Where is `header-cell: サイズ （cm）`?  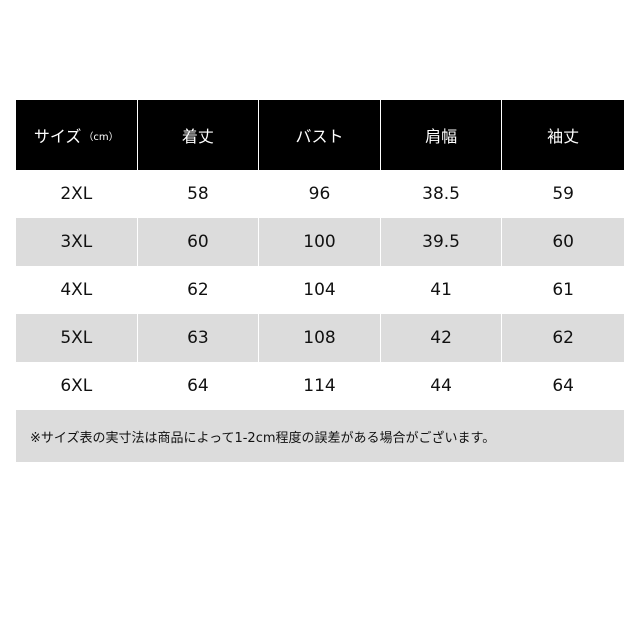
header-cell: サイズ （cm） is located at coordinates (77, 135).